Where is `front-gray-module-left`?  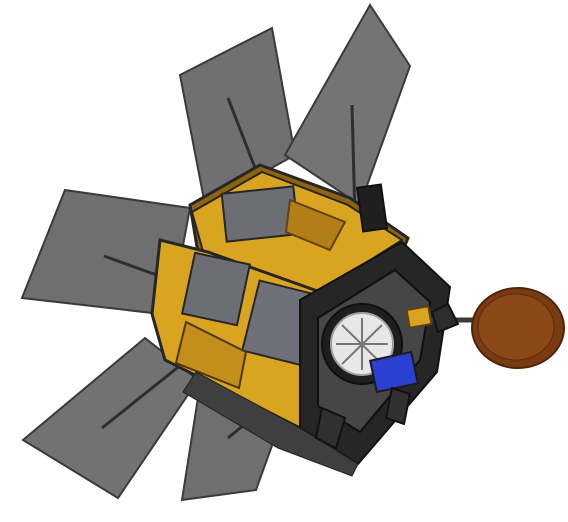 front-gray-module-left is located at coordinates (216, 289).